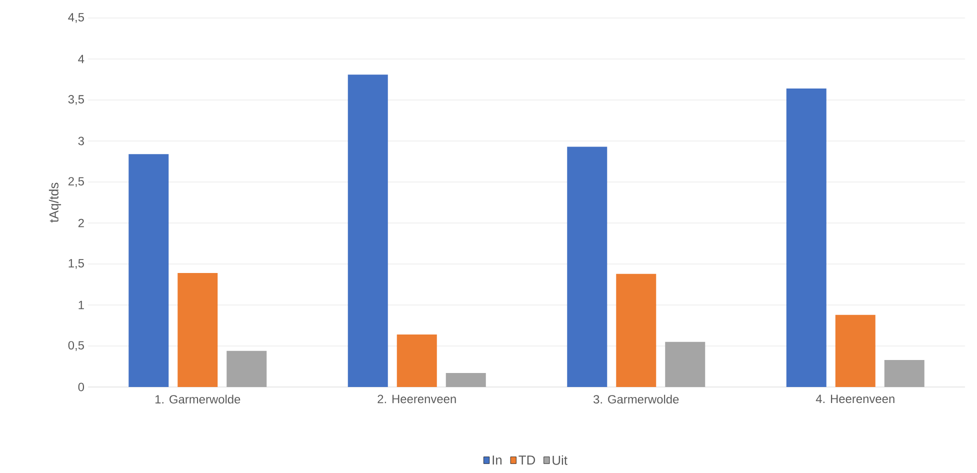 Image resolution: width=977 pixels, height=473 pixels. Describe the element at coordinates (76, 182) in the screenshot. I see `y-tick-label: 2,5` at that location.